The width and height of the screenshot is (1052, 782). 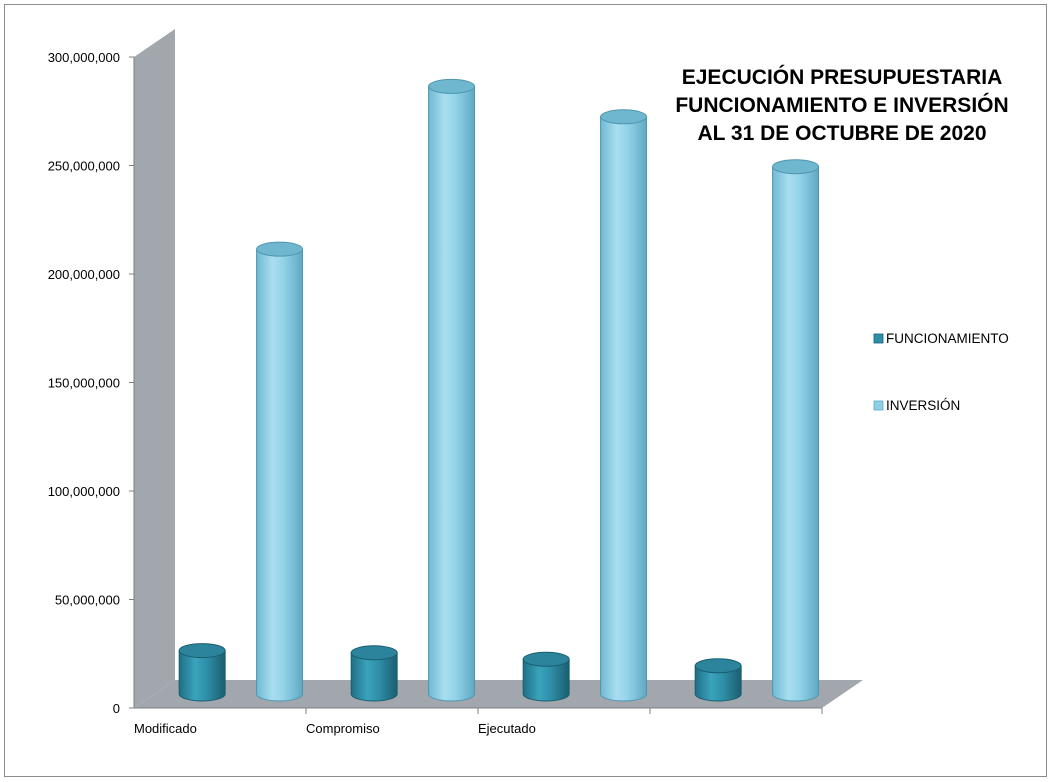 I want to click on x-category-label: Compromiso, so click(x=343, y=728).